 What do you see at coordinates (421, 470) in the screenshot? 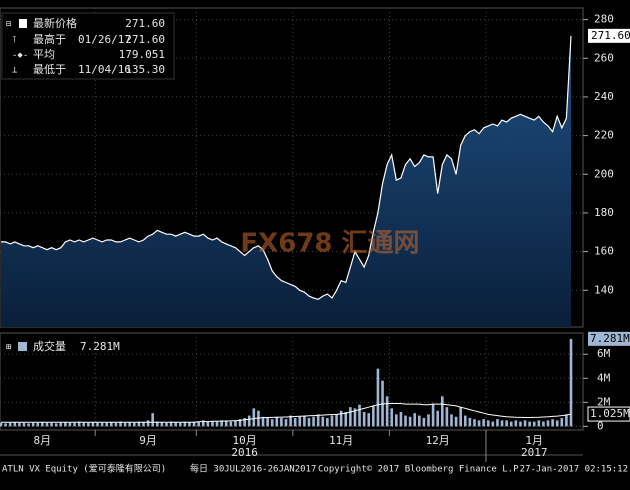
I see `footer-text: Copyright© 2017 Bloomberg Finance L.P.` at bounding box center [421, 470].